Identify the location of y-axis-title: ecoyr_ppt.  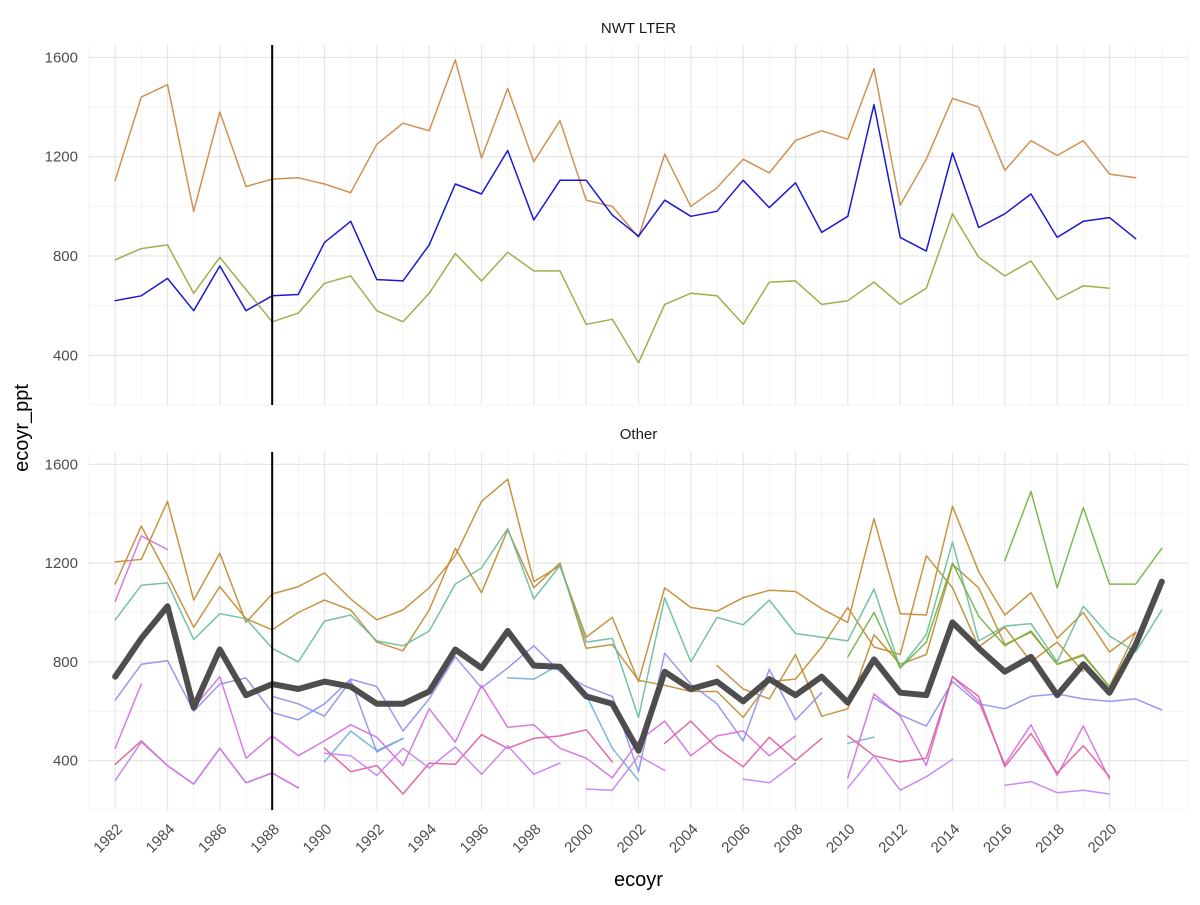
(22, 428).